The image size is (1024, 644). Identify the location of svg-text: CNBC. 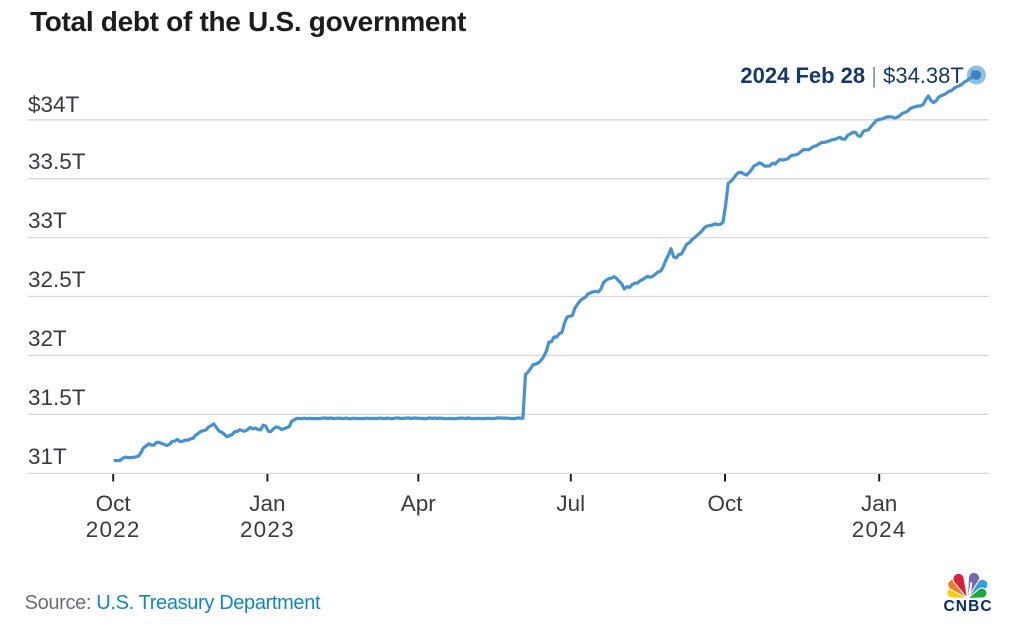
(968, 606).